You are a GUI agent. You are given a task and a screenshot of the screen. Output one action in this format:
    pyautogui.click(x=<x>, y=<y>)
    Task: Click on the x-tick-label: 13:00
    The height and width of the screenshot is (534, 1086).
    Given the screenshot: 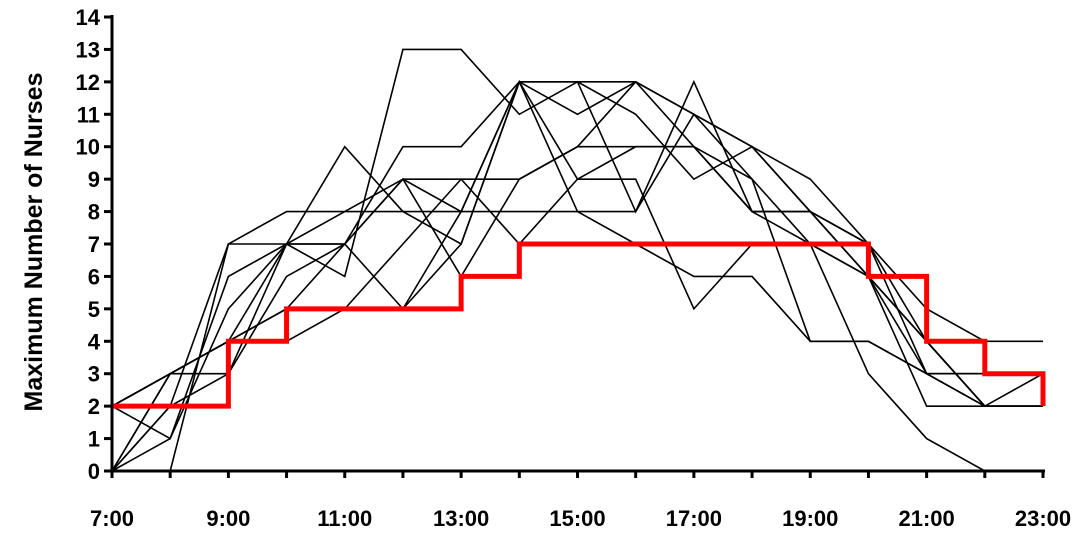 What is the action you would take?
    pyautogui.click(x=461, y=518)
    